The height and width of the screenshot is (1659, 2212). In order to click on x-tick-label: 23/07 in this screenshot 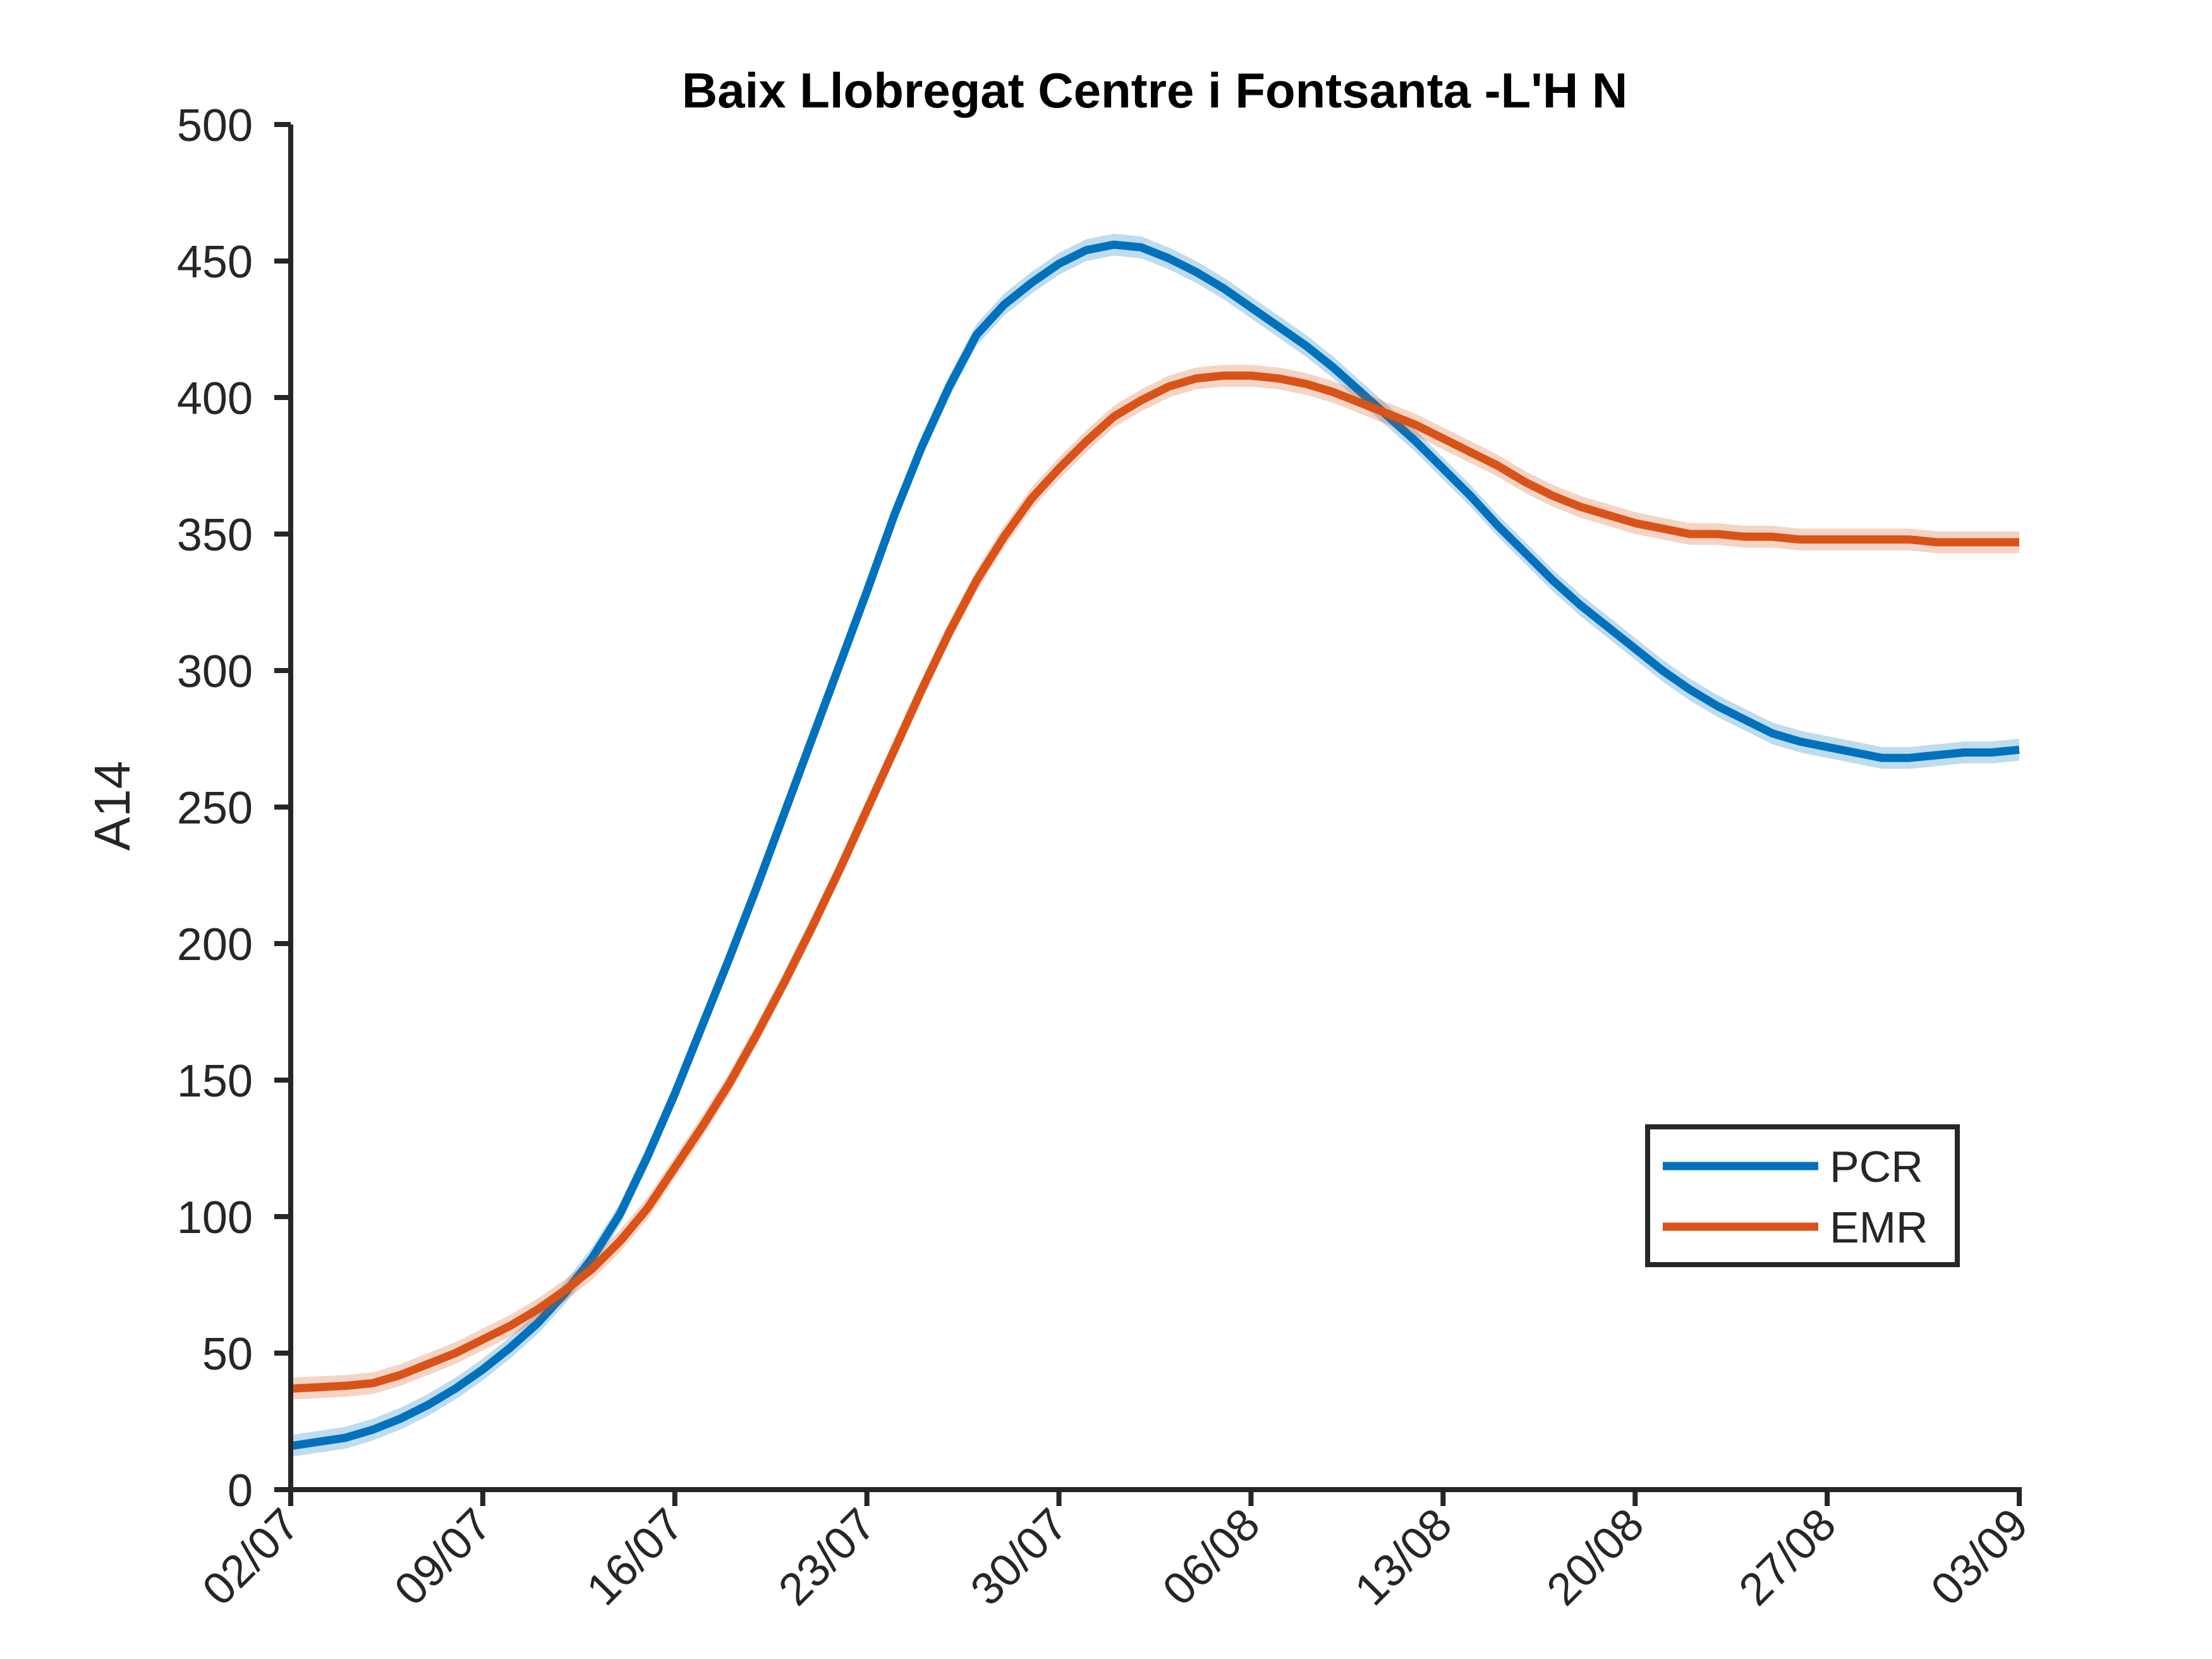, I will do `click(827, 1557)`.